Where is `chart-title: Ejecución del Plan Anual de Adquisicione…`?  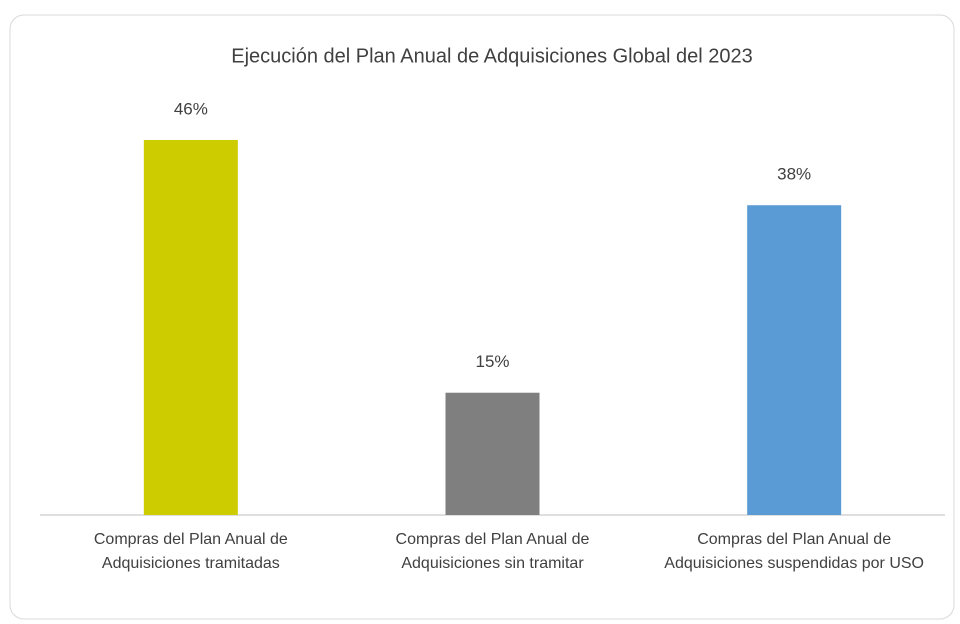 chart-title: Ejecución del Plan Anual de Adquisicione… is located at coordinates (491, 56).